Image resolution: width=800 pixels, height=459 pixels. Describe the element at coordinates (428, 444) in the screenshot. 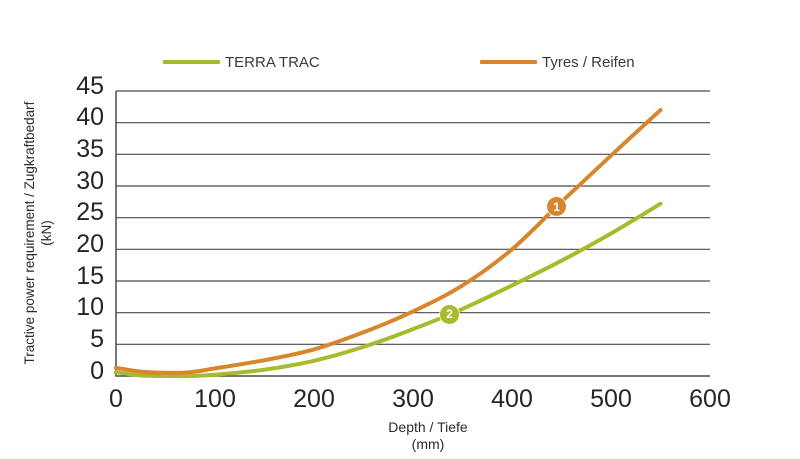

I see `x-axis-unit: (mm)` at that location.